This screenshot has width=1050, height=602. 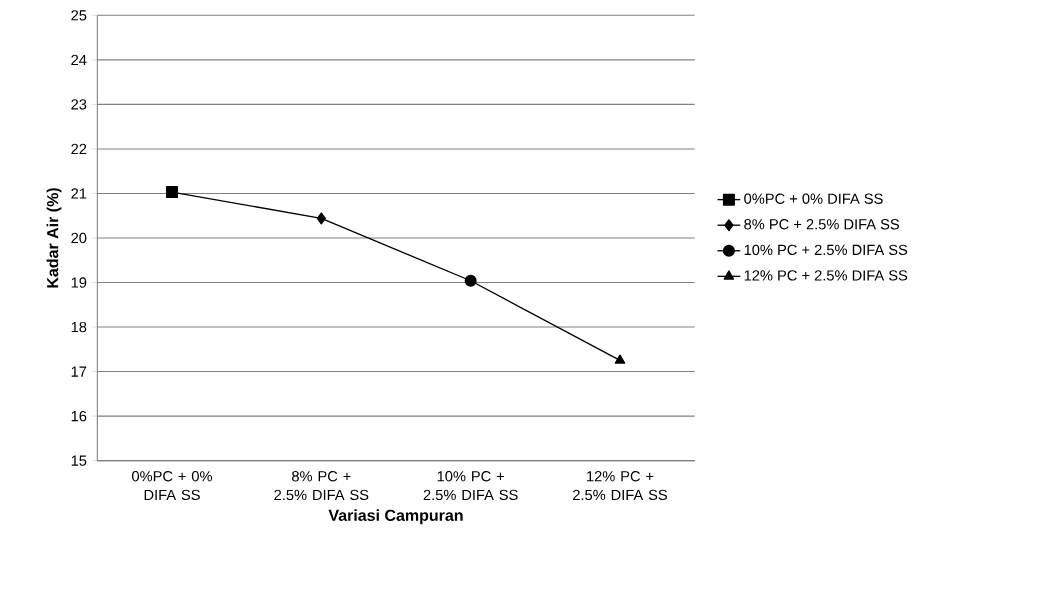 I want to click on legend-label: 8% PC + 2.5% DIFA SS, so click(x=822, y=224).